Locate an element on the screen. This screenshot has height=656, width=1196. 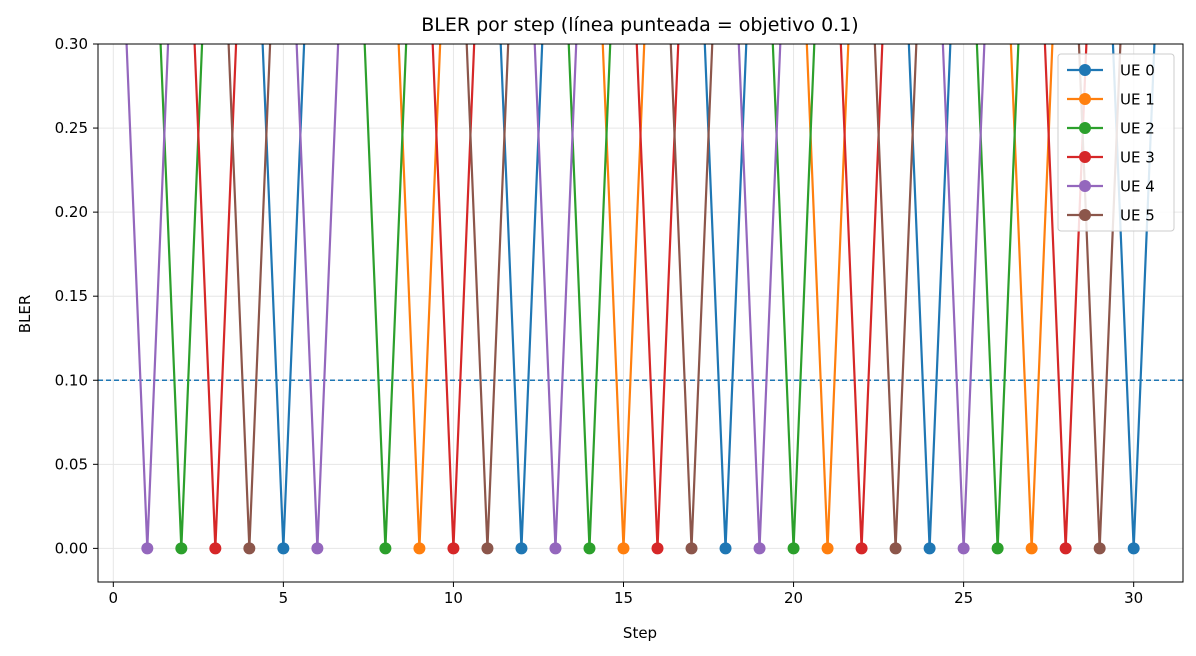
y-tick-label: 0.30 is located at coordinates (71, 44).